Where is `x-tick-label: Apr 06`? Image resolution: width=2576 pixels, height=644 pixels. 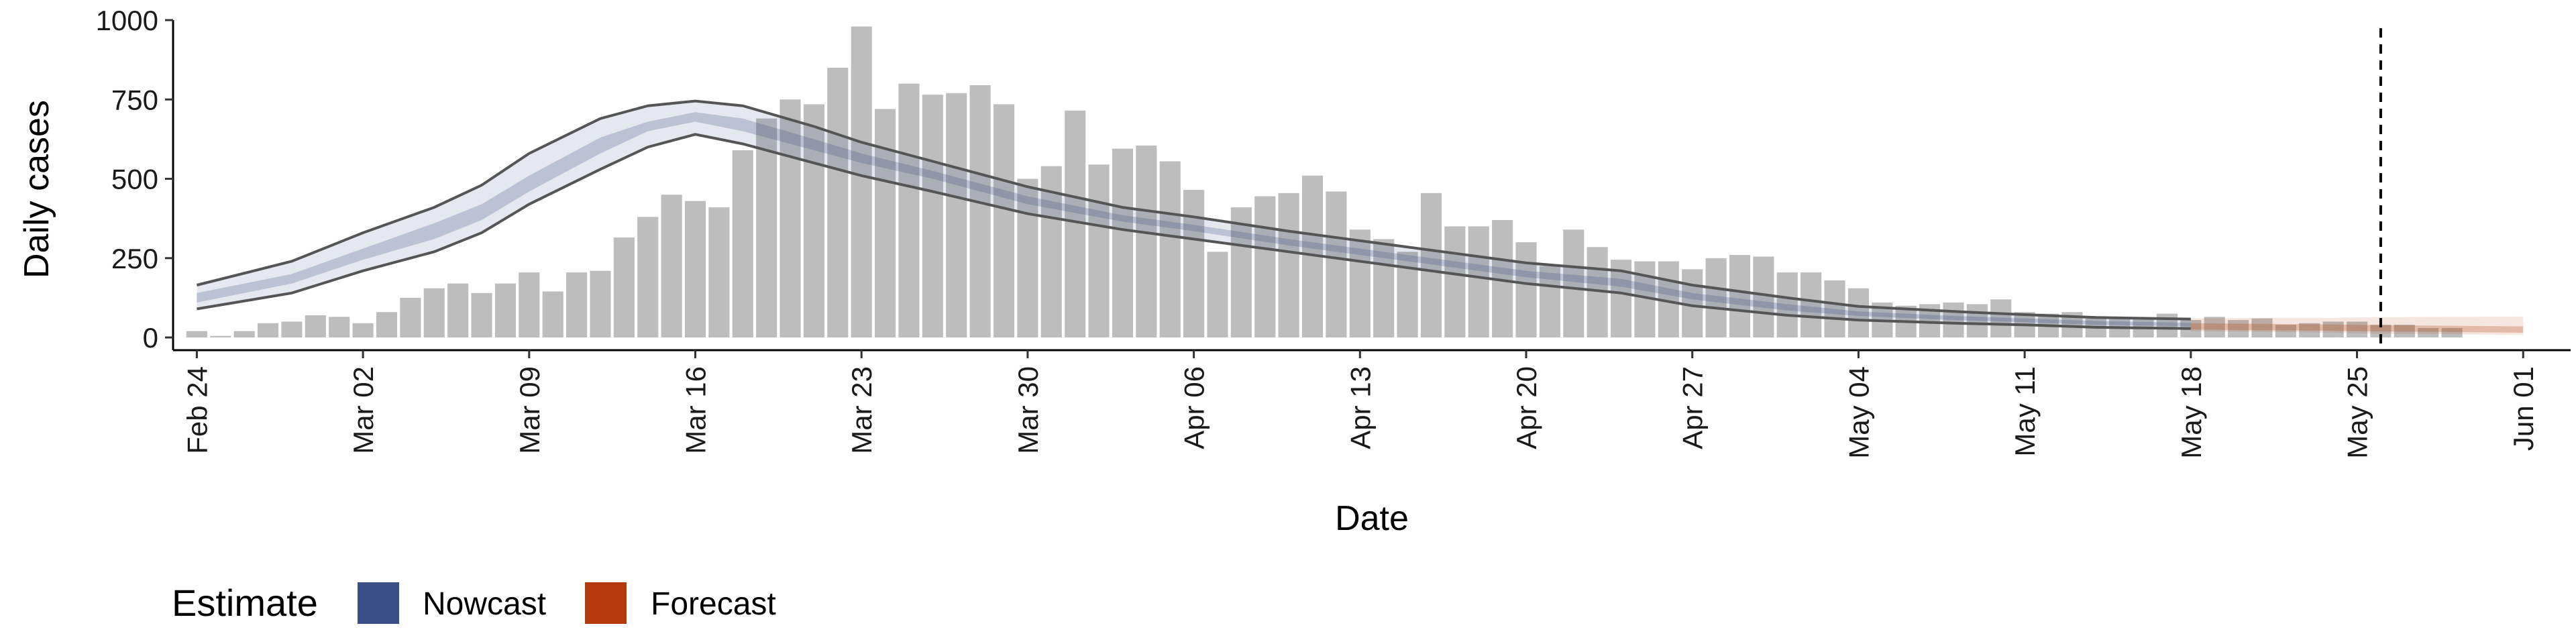 x-tick-label: Apr 06 is located at coordinates (1194, 407).